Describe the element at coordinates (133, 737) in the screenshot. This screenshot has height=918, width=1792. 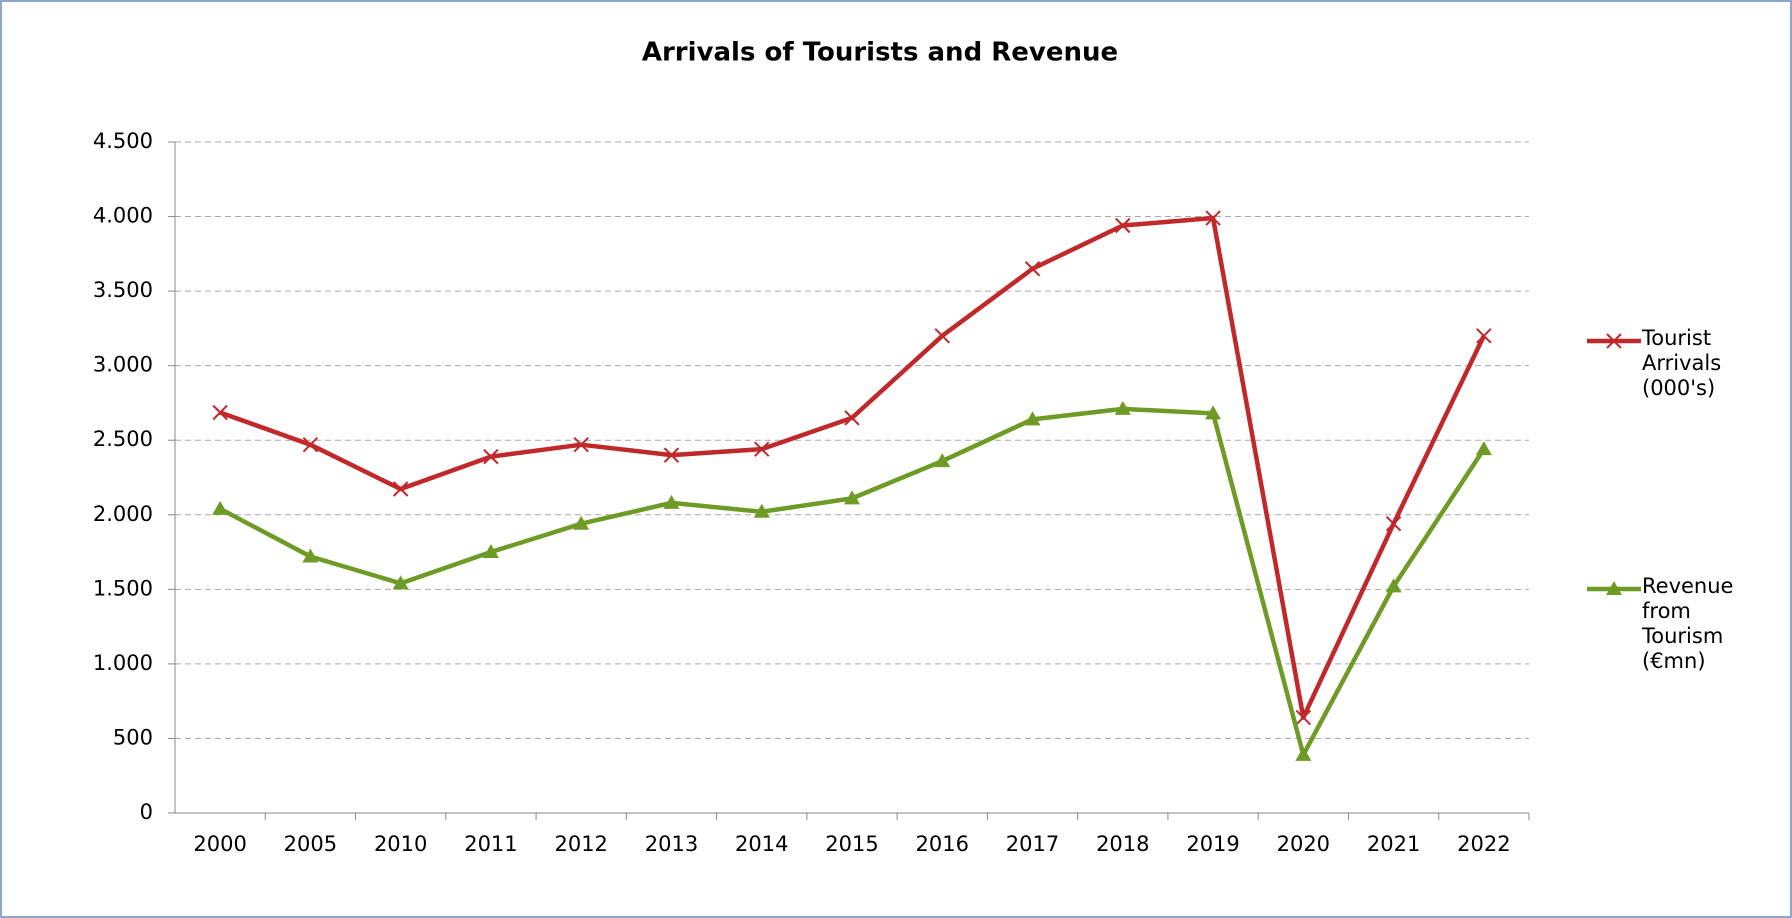
I see `y-tick-label: 500` at that location.